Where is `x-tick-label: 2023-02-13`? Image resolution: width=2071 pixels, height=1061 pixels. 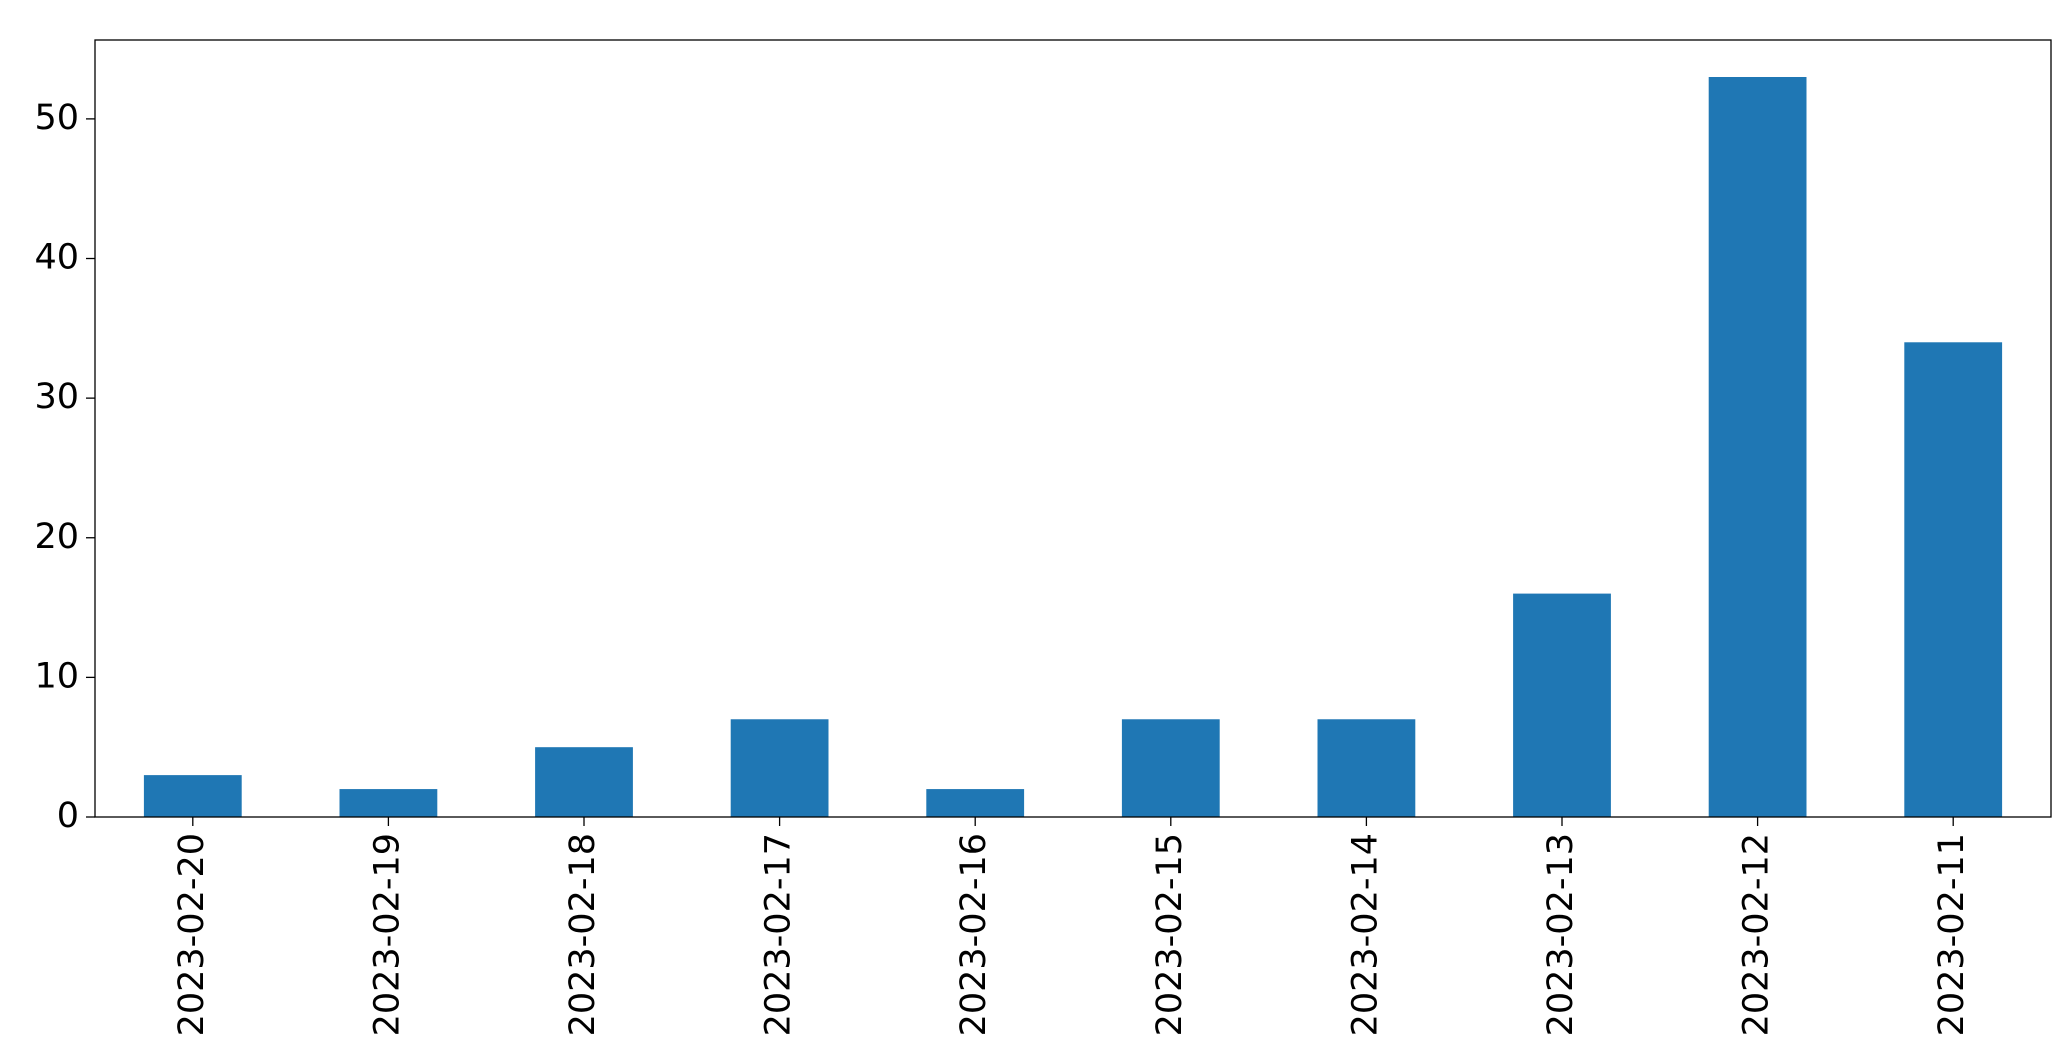
x-tick-label: 2023-02-13 is located at coordinates (1561, 934).